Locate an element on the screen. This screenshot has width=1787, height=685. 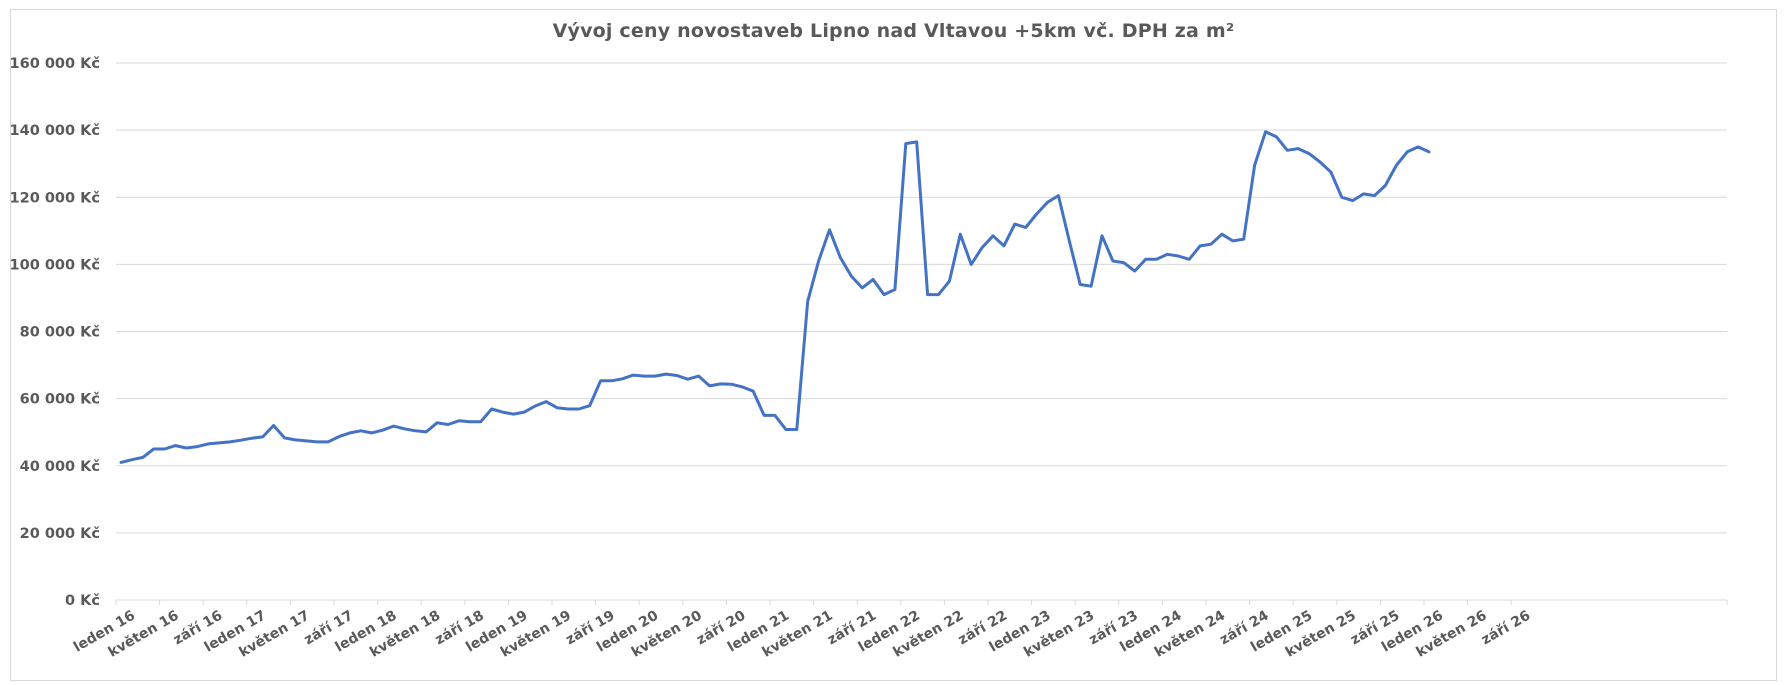
y-tick-label: 100 000 Kč is located at coordinates (55, 265).